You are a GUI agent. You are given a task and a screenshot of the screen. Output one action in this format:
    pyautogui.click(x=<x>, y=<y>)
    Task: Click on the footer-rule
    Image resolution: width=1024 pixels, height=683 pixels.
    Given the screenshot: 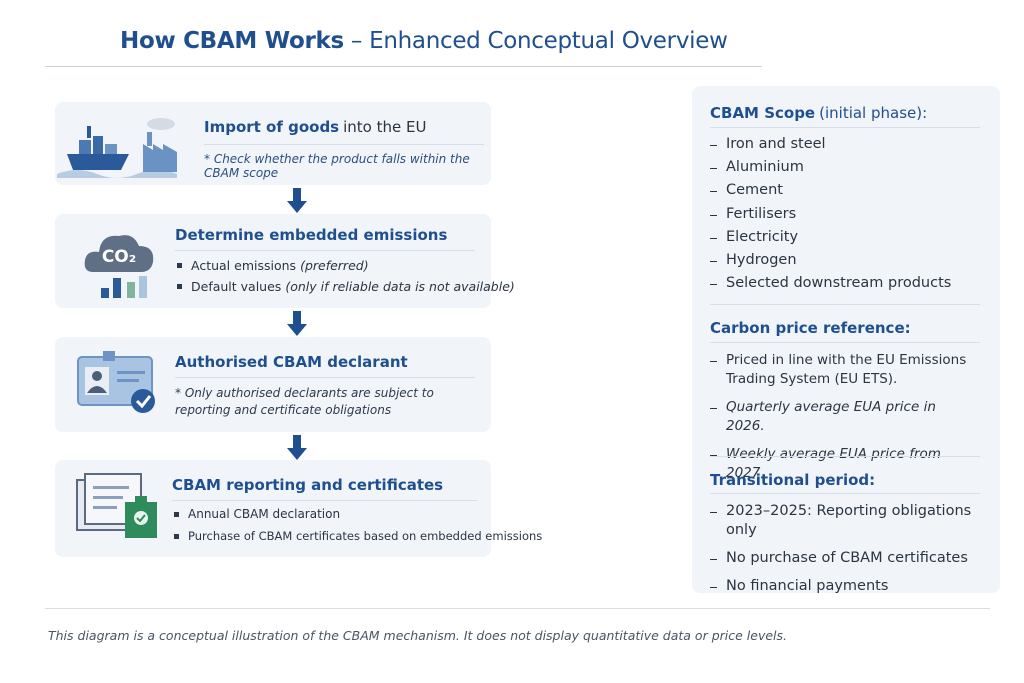 What is the action you would take?
    pyautogui.click(x=517, y=608)
    